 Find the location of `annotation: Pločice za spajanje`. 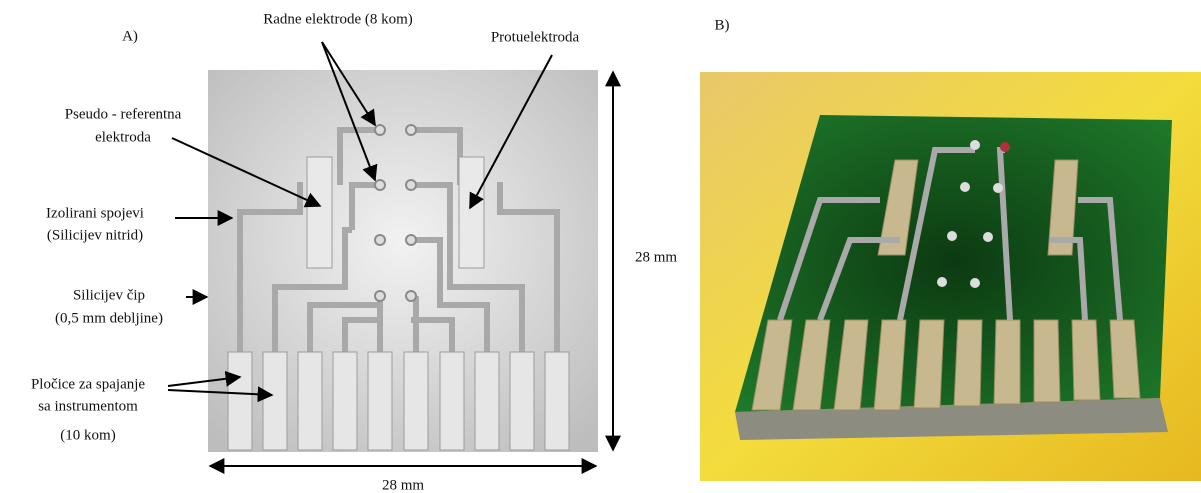

annotation: Pločice za spajanje is located at coordinates (88, 384).